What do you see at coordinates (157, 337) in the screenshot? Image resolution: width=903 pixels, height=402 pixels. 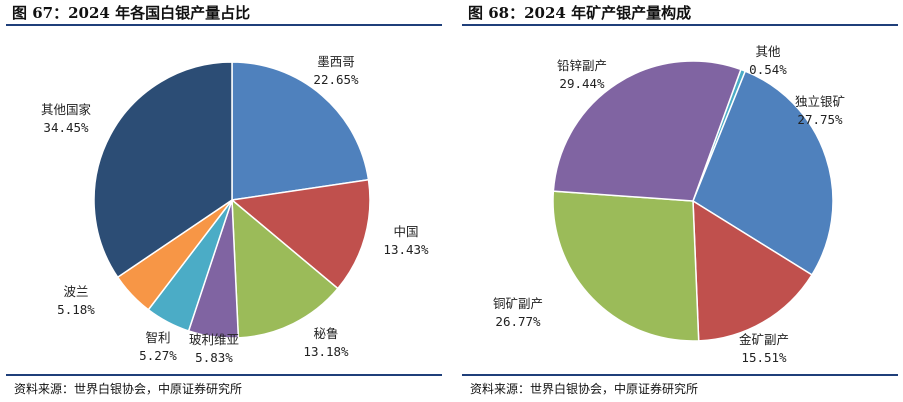 I see `slice-name: 智利` at bounding box center [157, 337].